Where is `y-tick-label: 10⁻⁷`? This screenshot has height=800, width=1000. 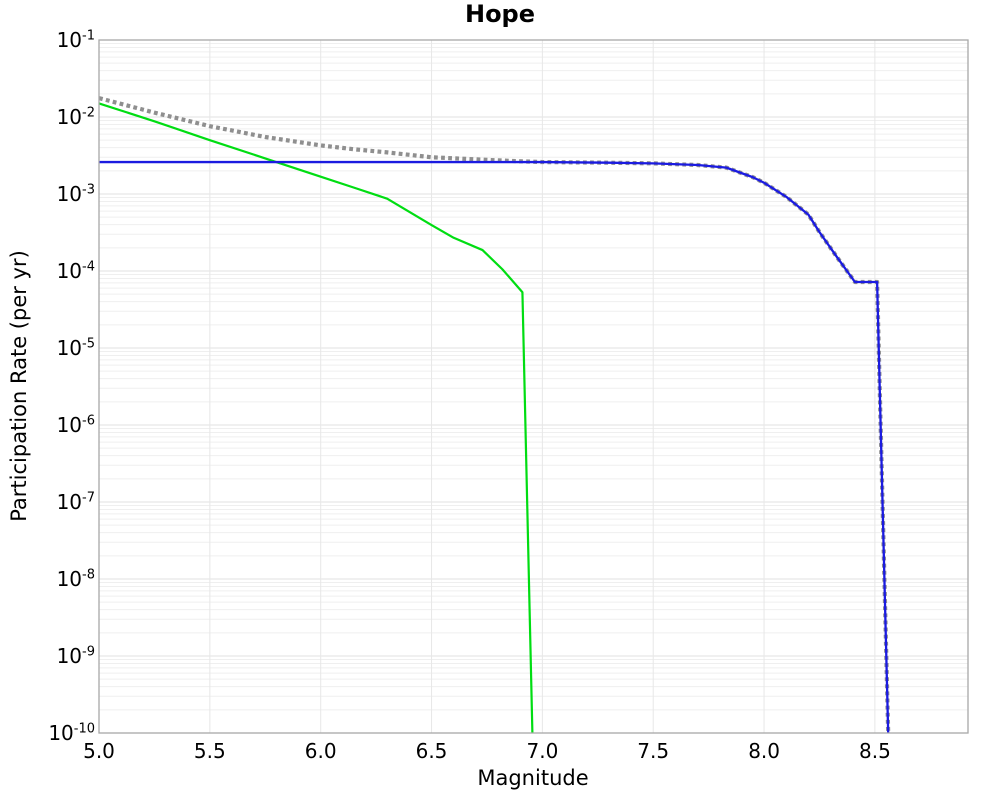
y-tick-label: 10⁻⁷ is located at coordinates (75, 502).